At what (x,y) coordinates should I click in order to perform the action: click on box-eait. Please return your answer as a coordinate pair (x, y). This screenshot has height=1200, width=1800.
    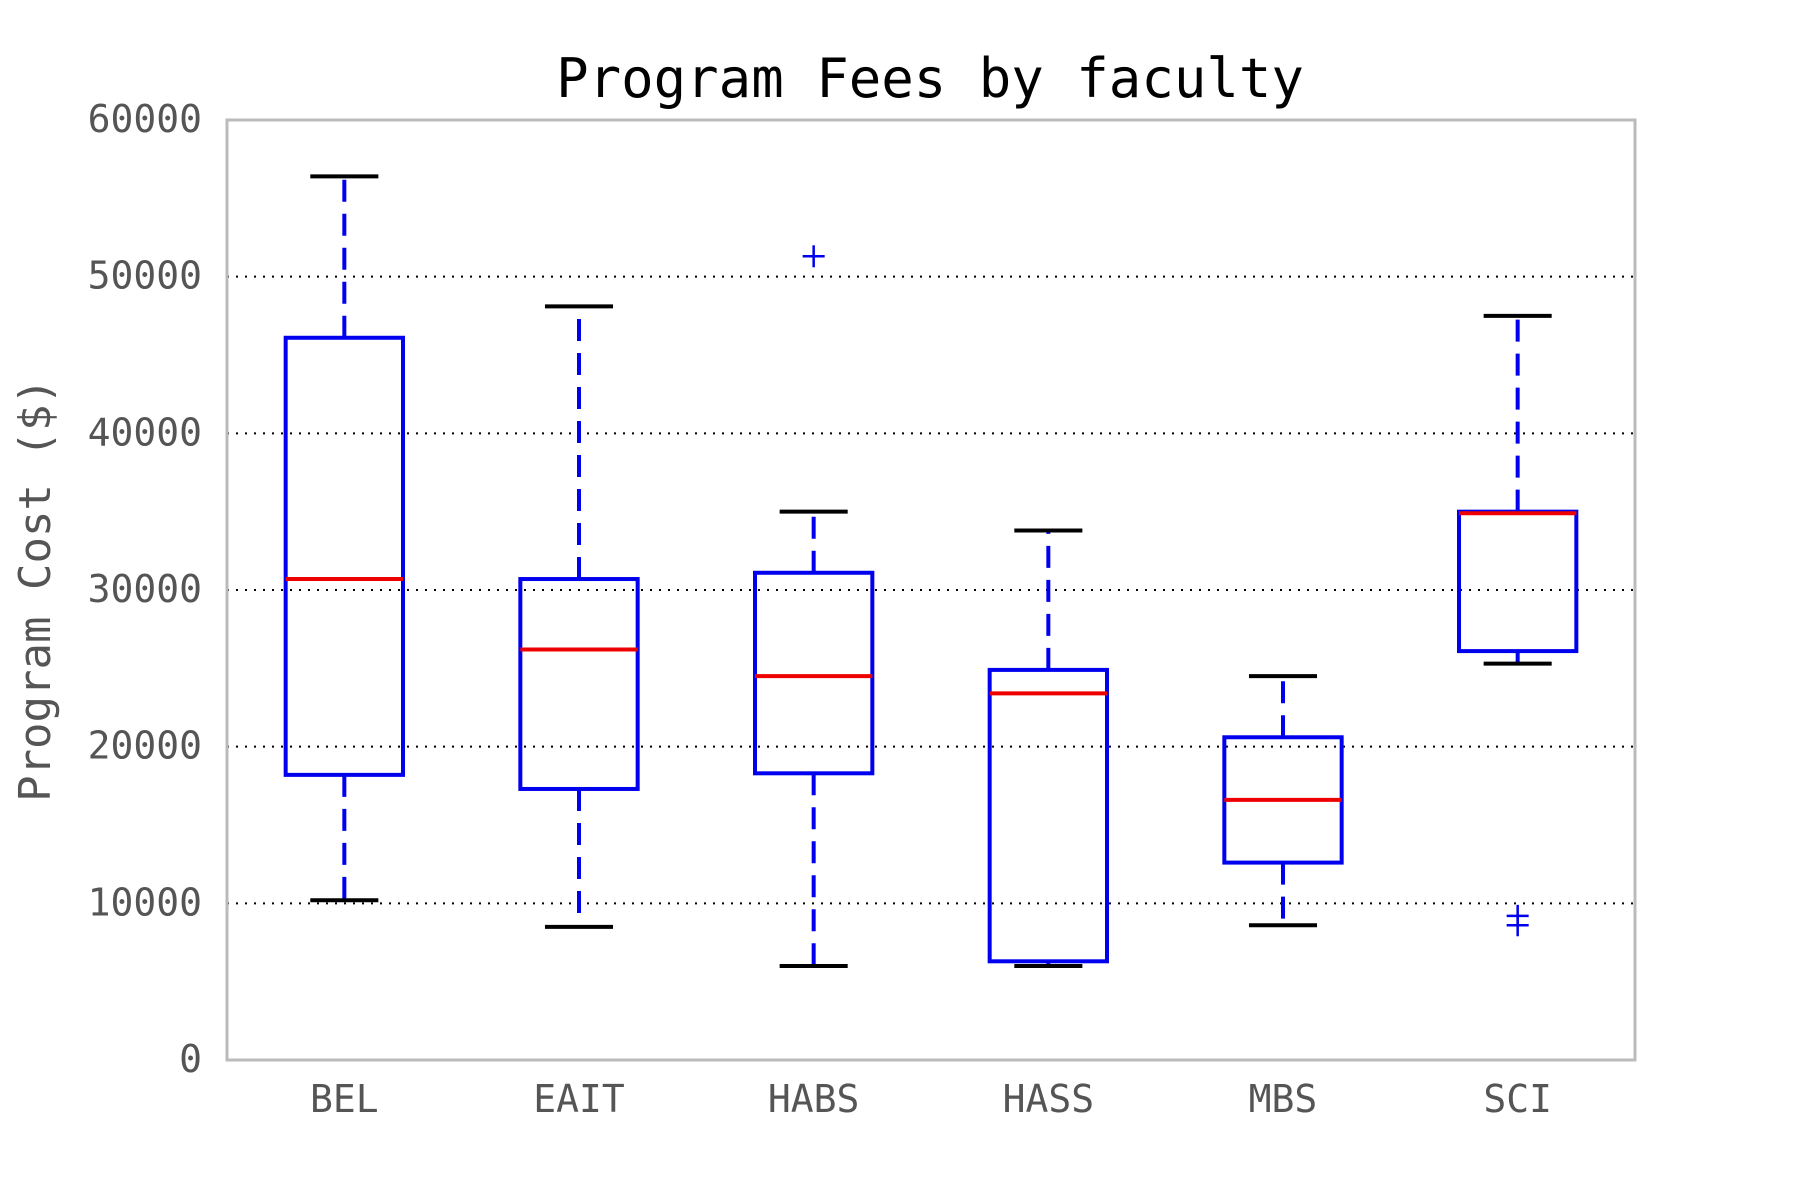
    Looking at the image, I should click on (579, 616).